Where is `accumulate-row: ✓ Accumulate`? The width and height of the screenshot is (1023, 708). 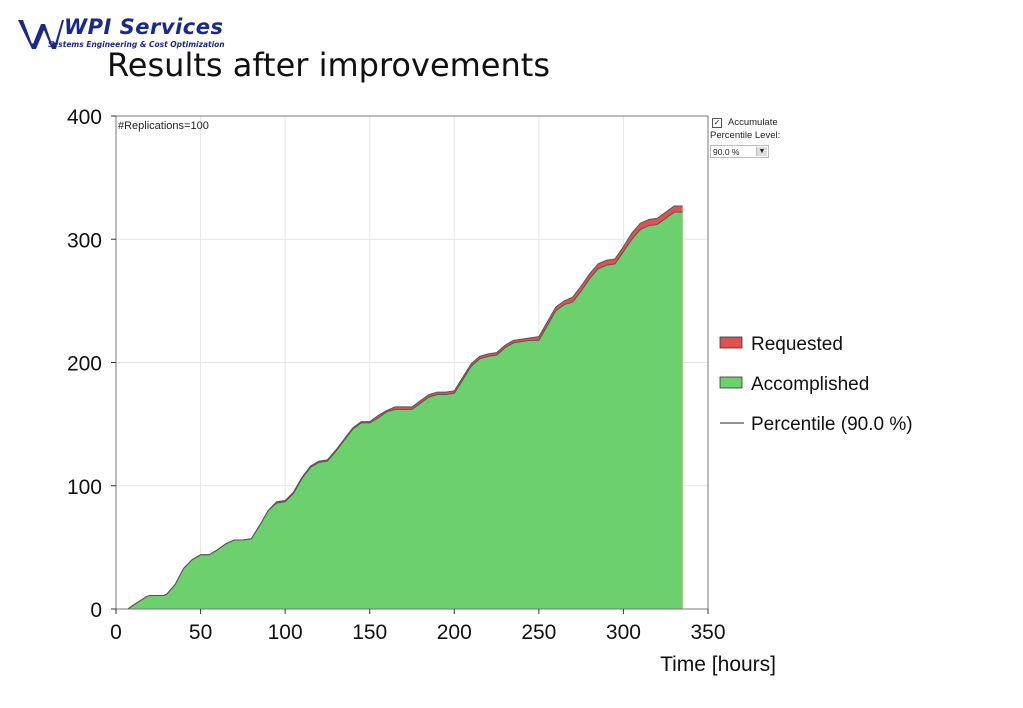
accumulate-row: ✓ Accumulate is located at coordinates (760, 122).